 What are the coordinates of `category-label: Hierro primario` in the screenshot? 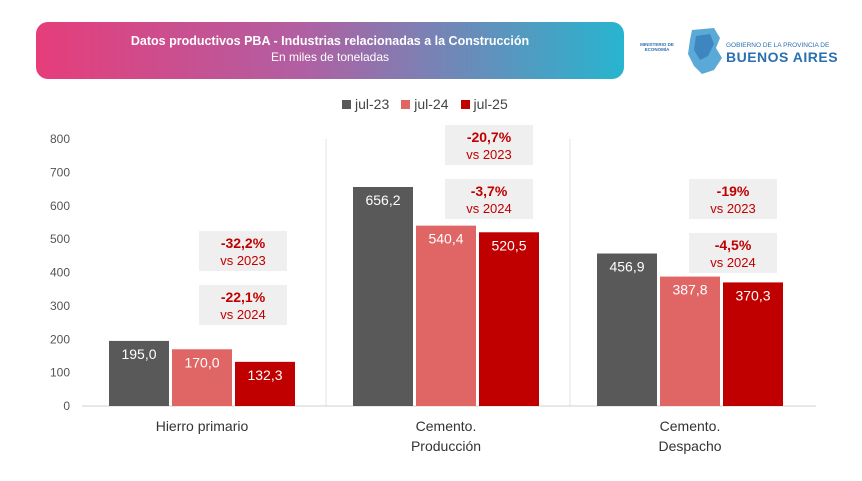 It's located at (202, 426).